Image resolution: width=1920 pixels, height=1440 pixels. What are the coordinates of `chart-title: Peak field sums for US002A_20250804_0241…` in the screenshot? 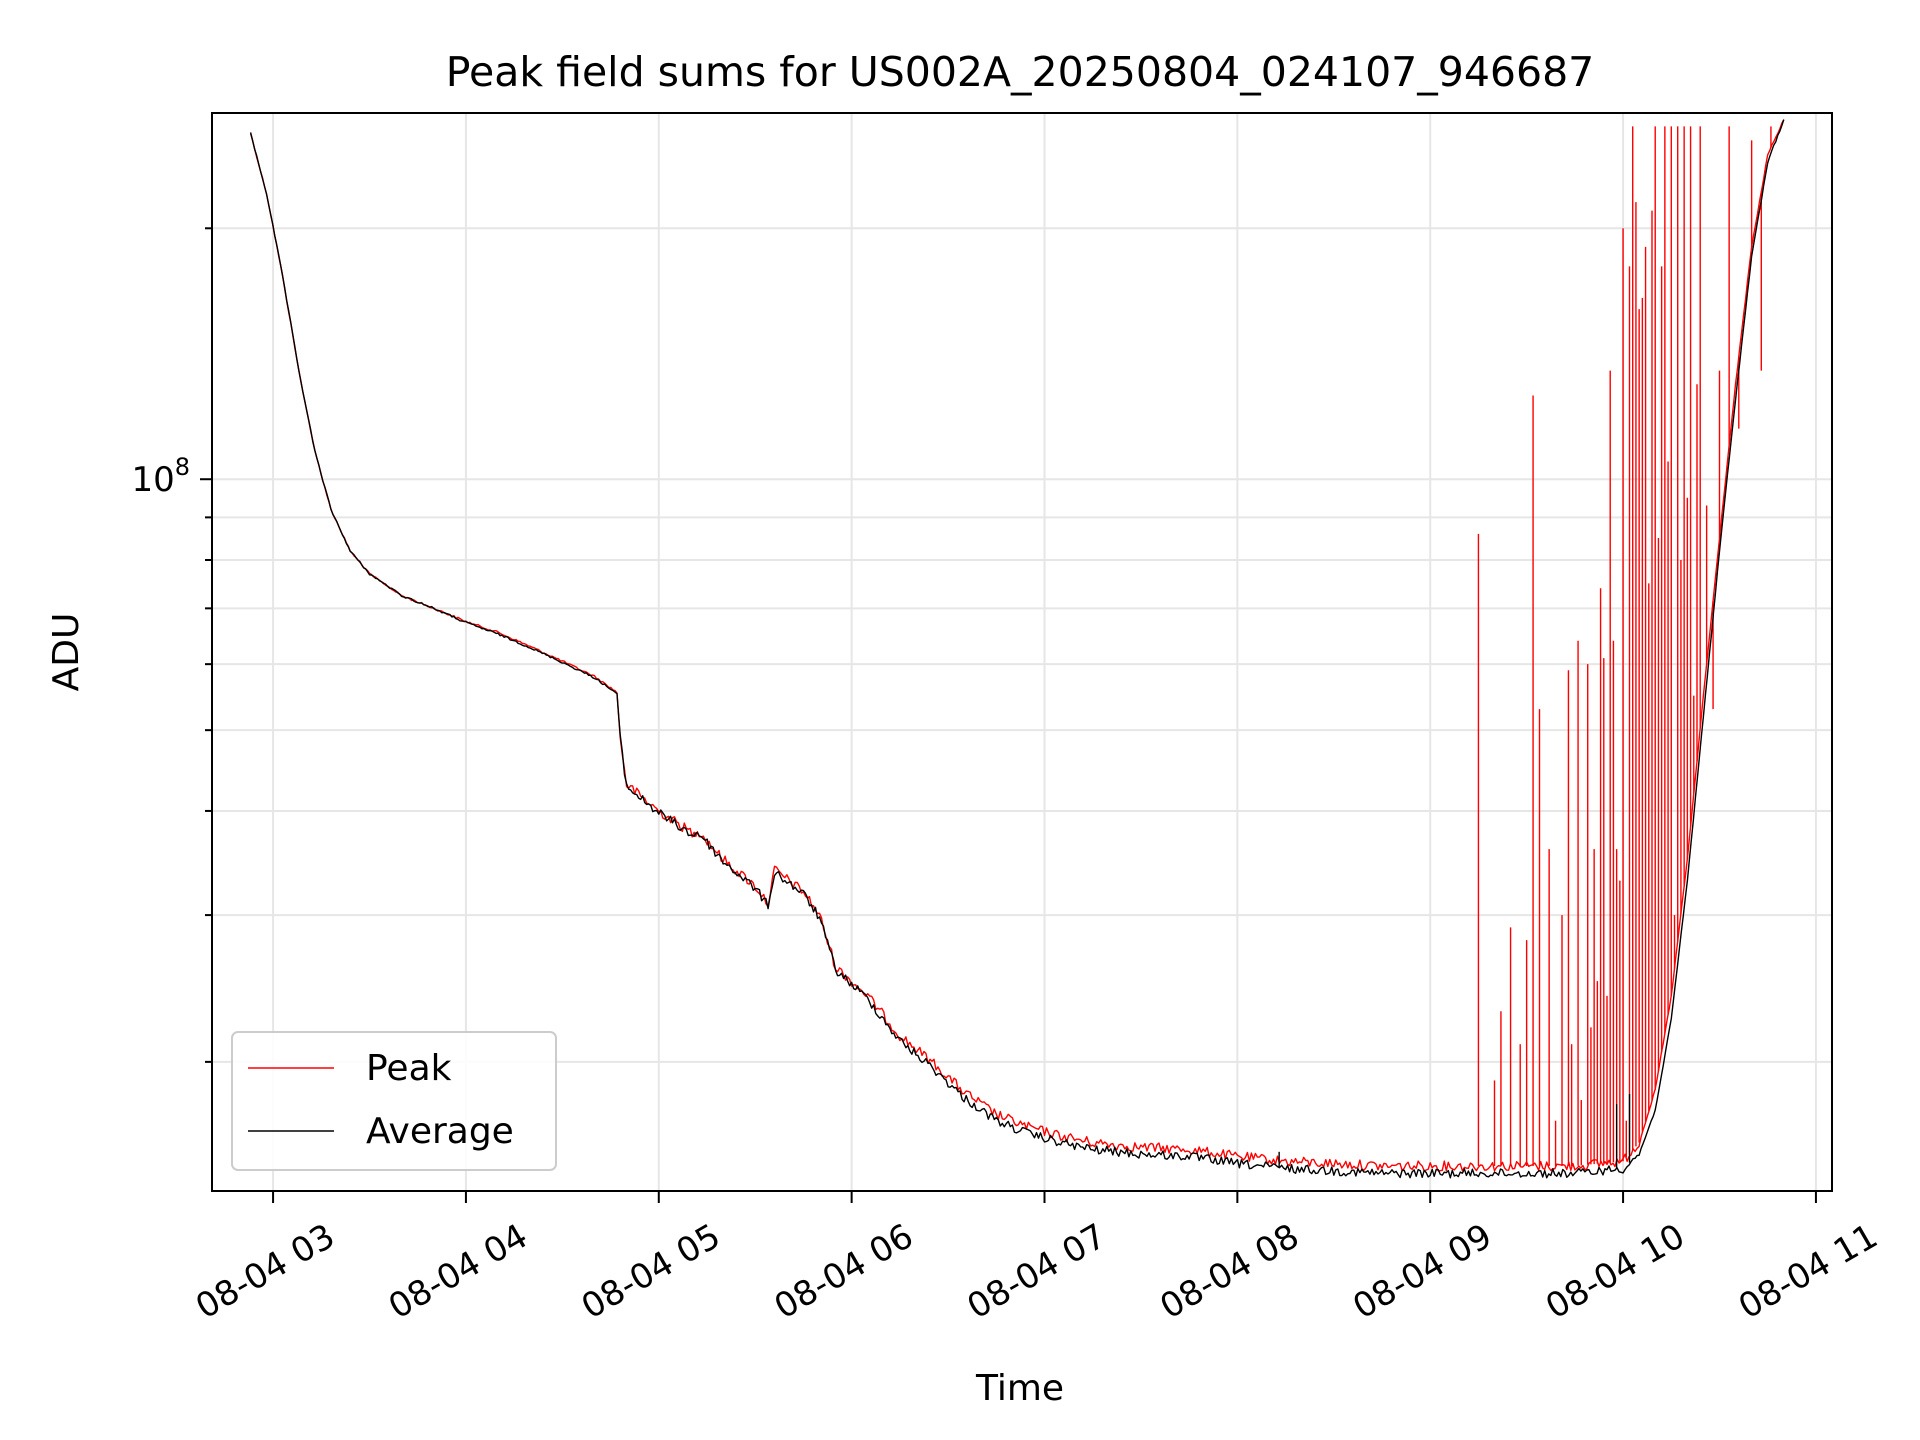 It's located at (1020, 72).